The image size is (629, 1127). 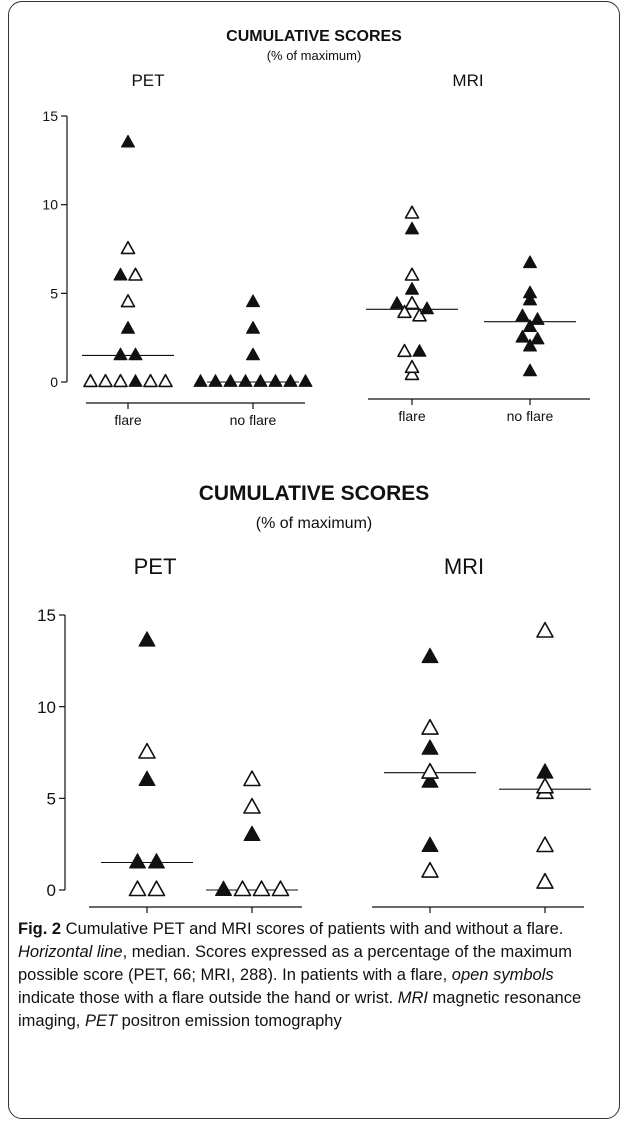 I want to click on caption-italic-term: open symbols, so click(x=502, y=975).